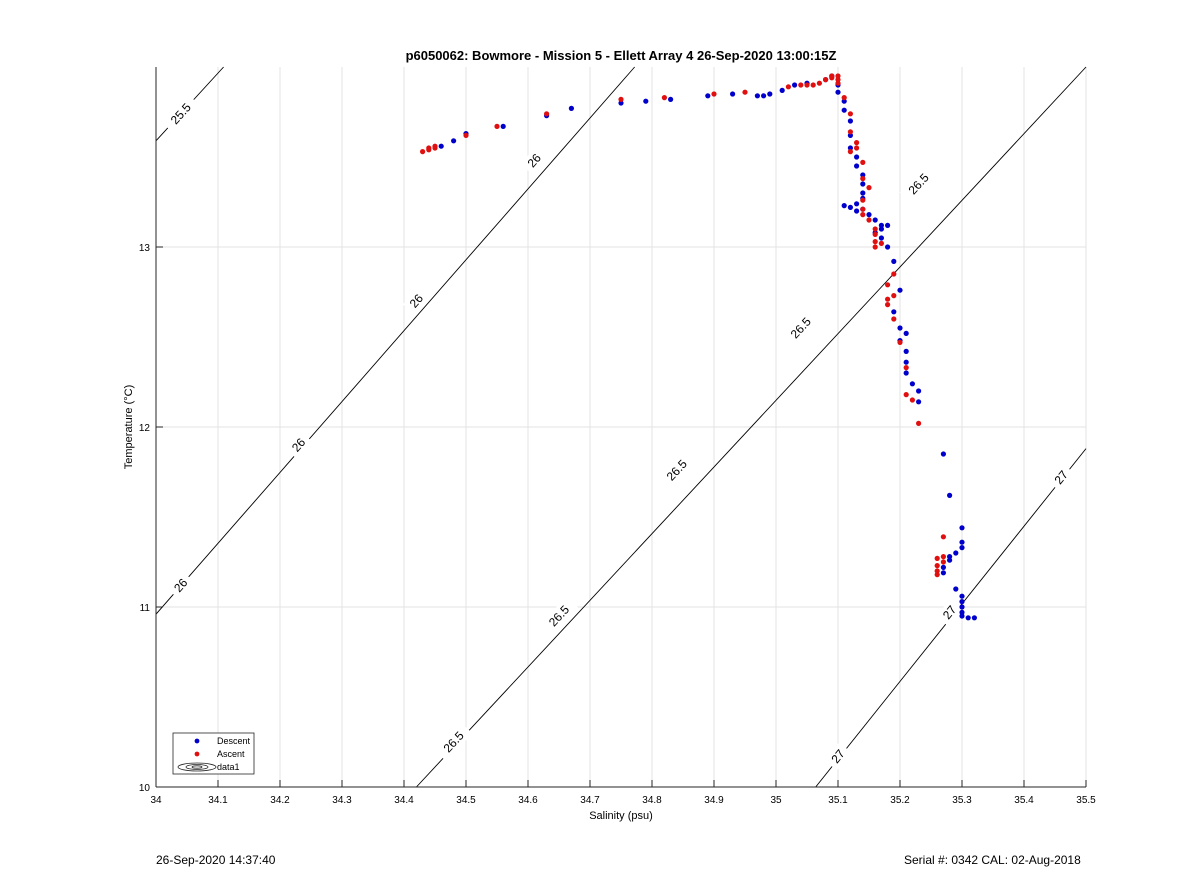 Image resolution: width=1200 pixels, height=885 pixels. I want to click on x-tick-label: 35.3, so click(962, 800).